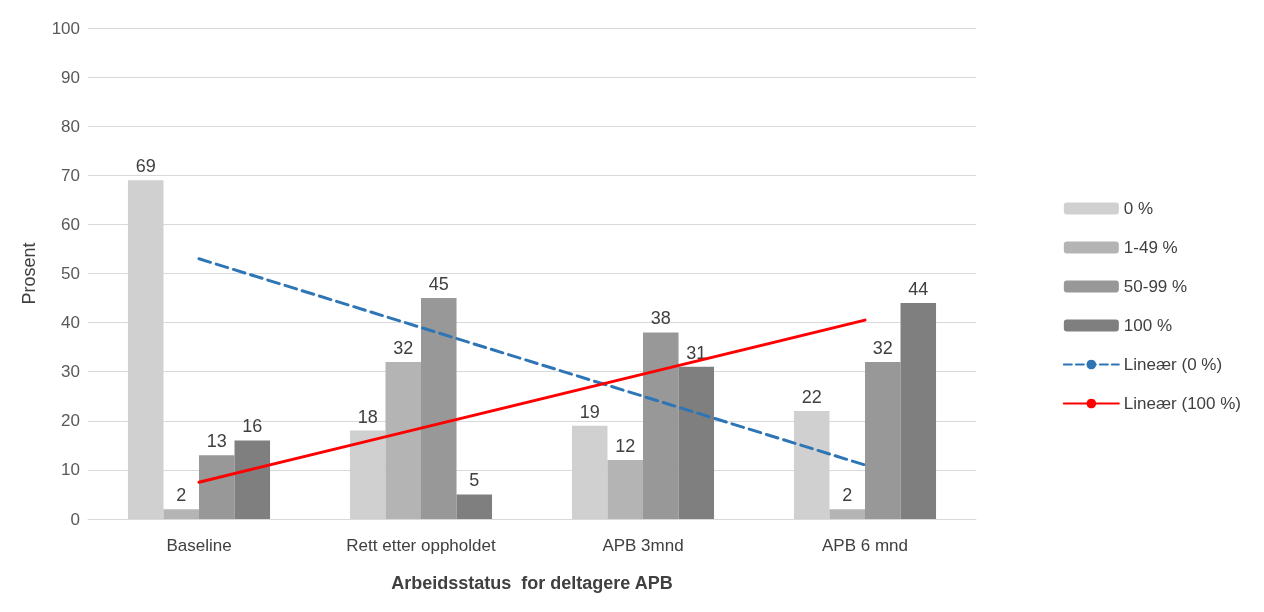 This screenshot has height=612, width=1264. I want to click on y-tick-label: 10, so click(70, 470).